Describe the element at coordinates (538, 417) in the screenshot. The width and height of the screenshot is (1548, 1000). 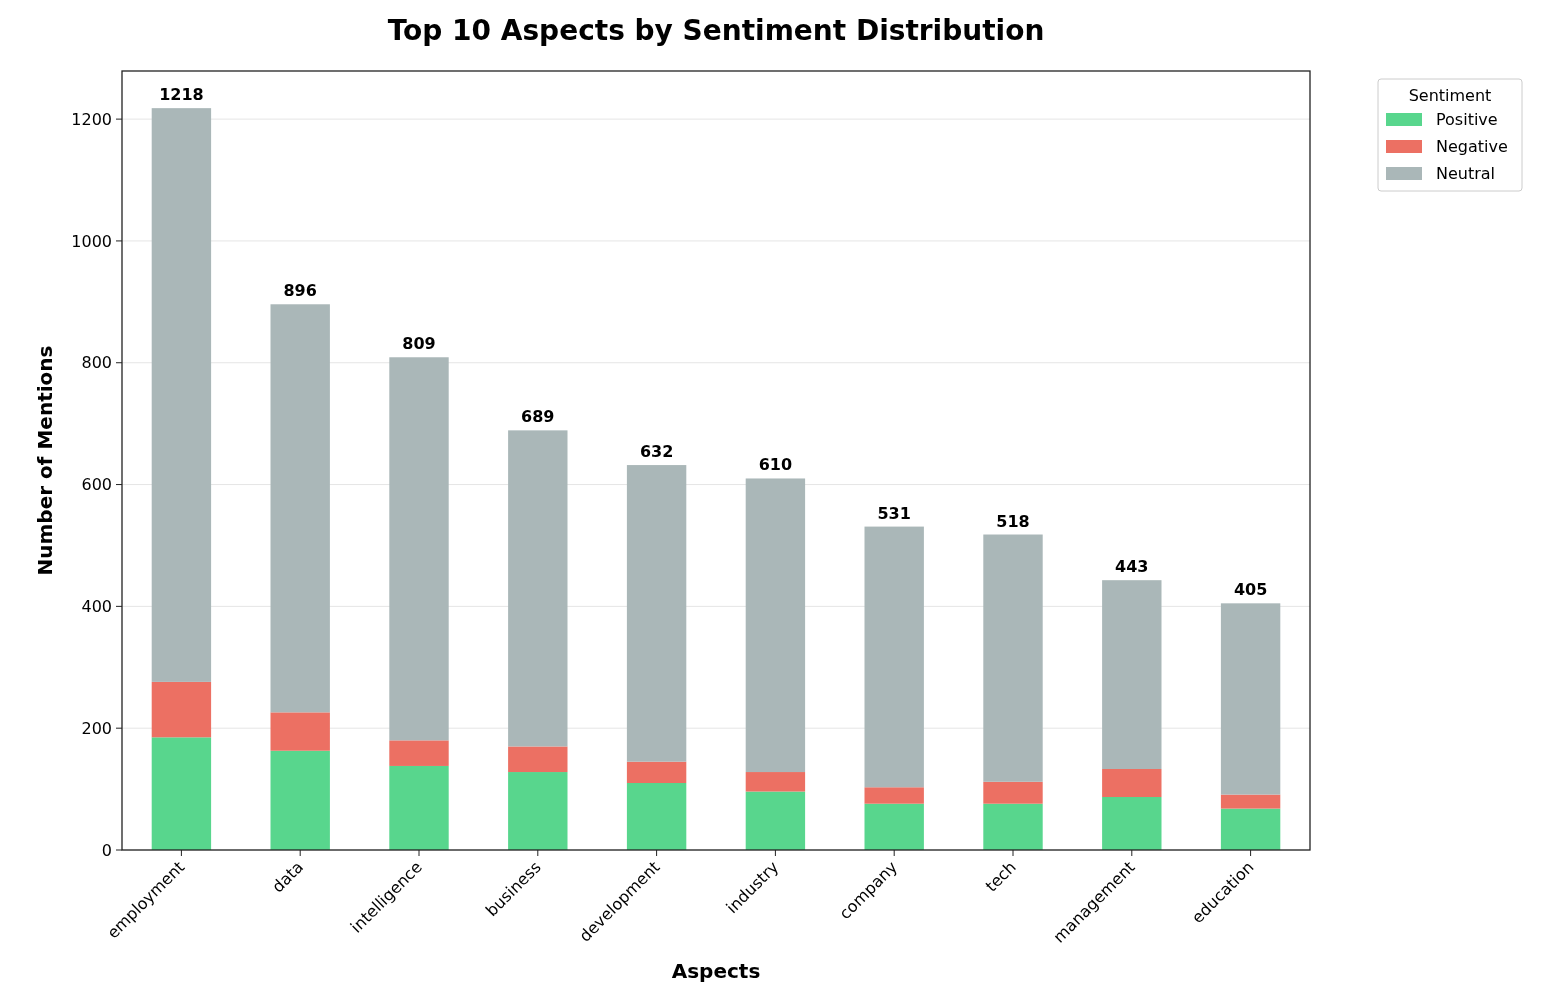
I see `total-label: 689` at that location.